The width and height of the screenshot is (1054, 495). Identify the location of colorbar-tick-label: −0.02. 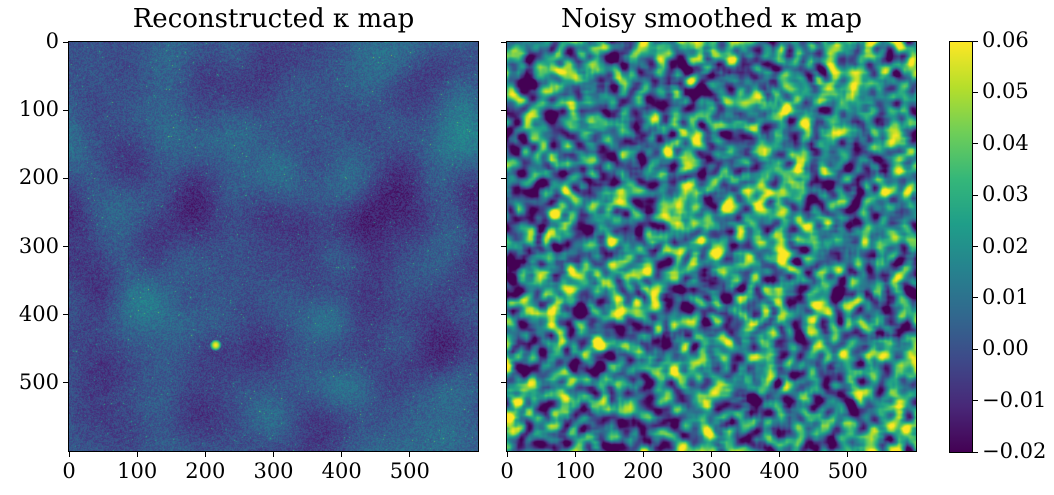
(1014, 451).